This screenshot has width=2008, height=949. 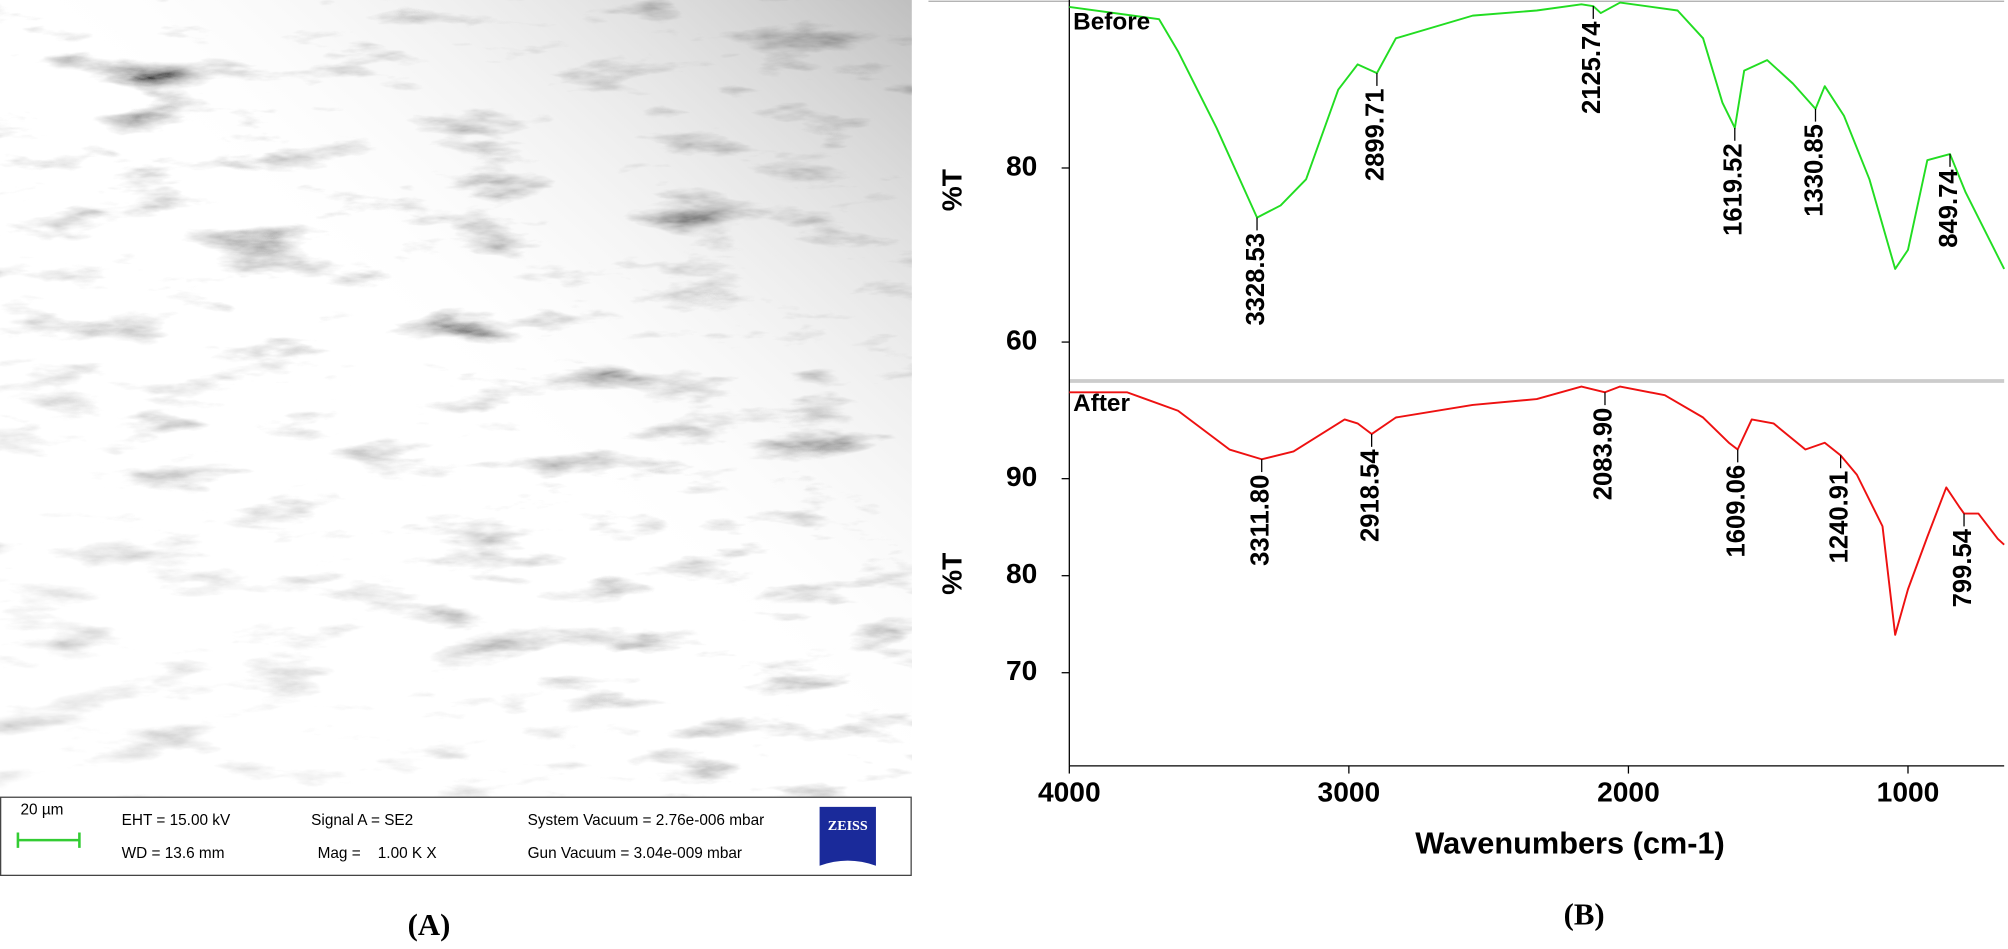 What do you see at coordinates (1069, 791) in the screenshot?
I see `x-tick-label: 4000` at bounding box center [1069, 791].